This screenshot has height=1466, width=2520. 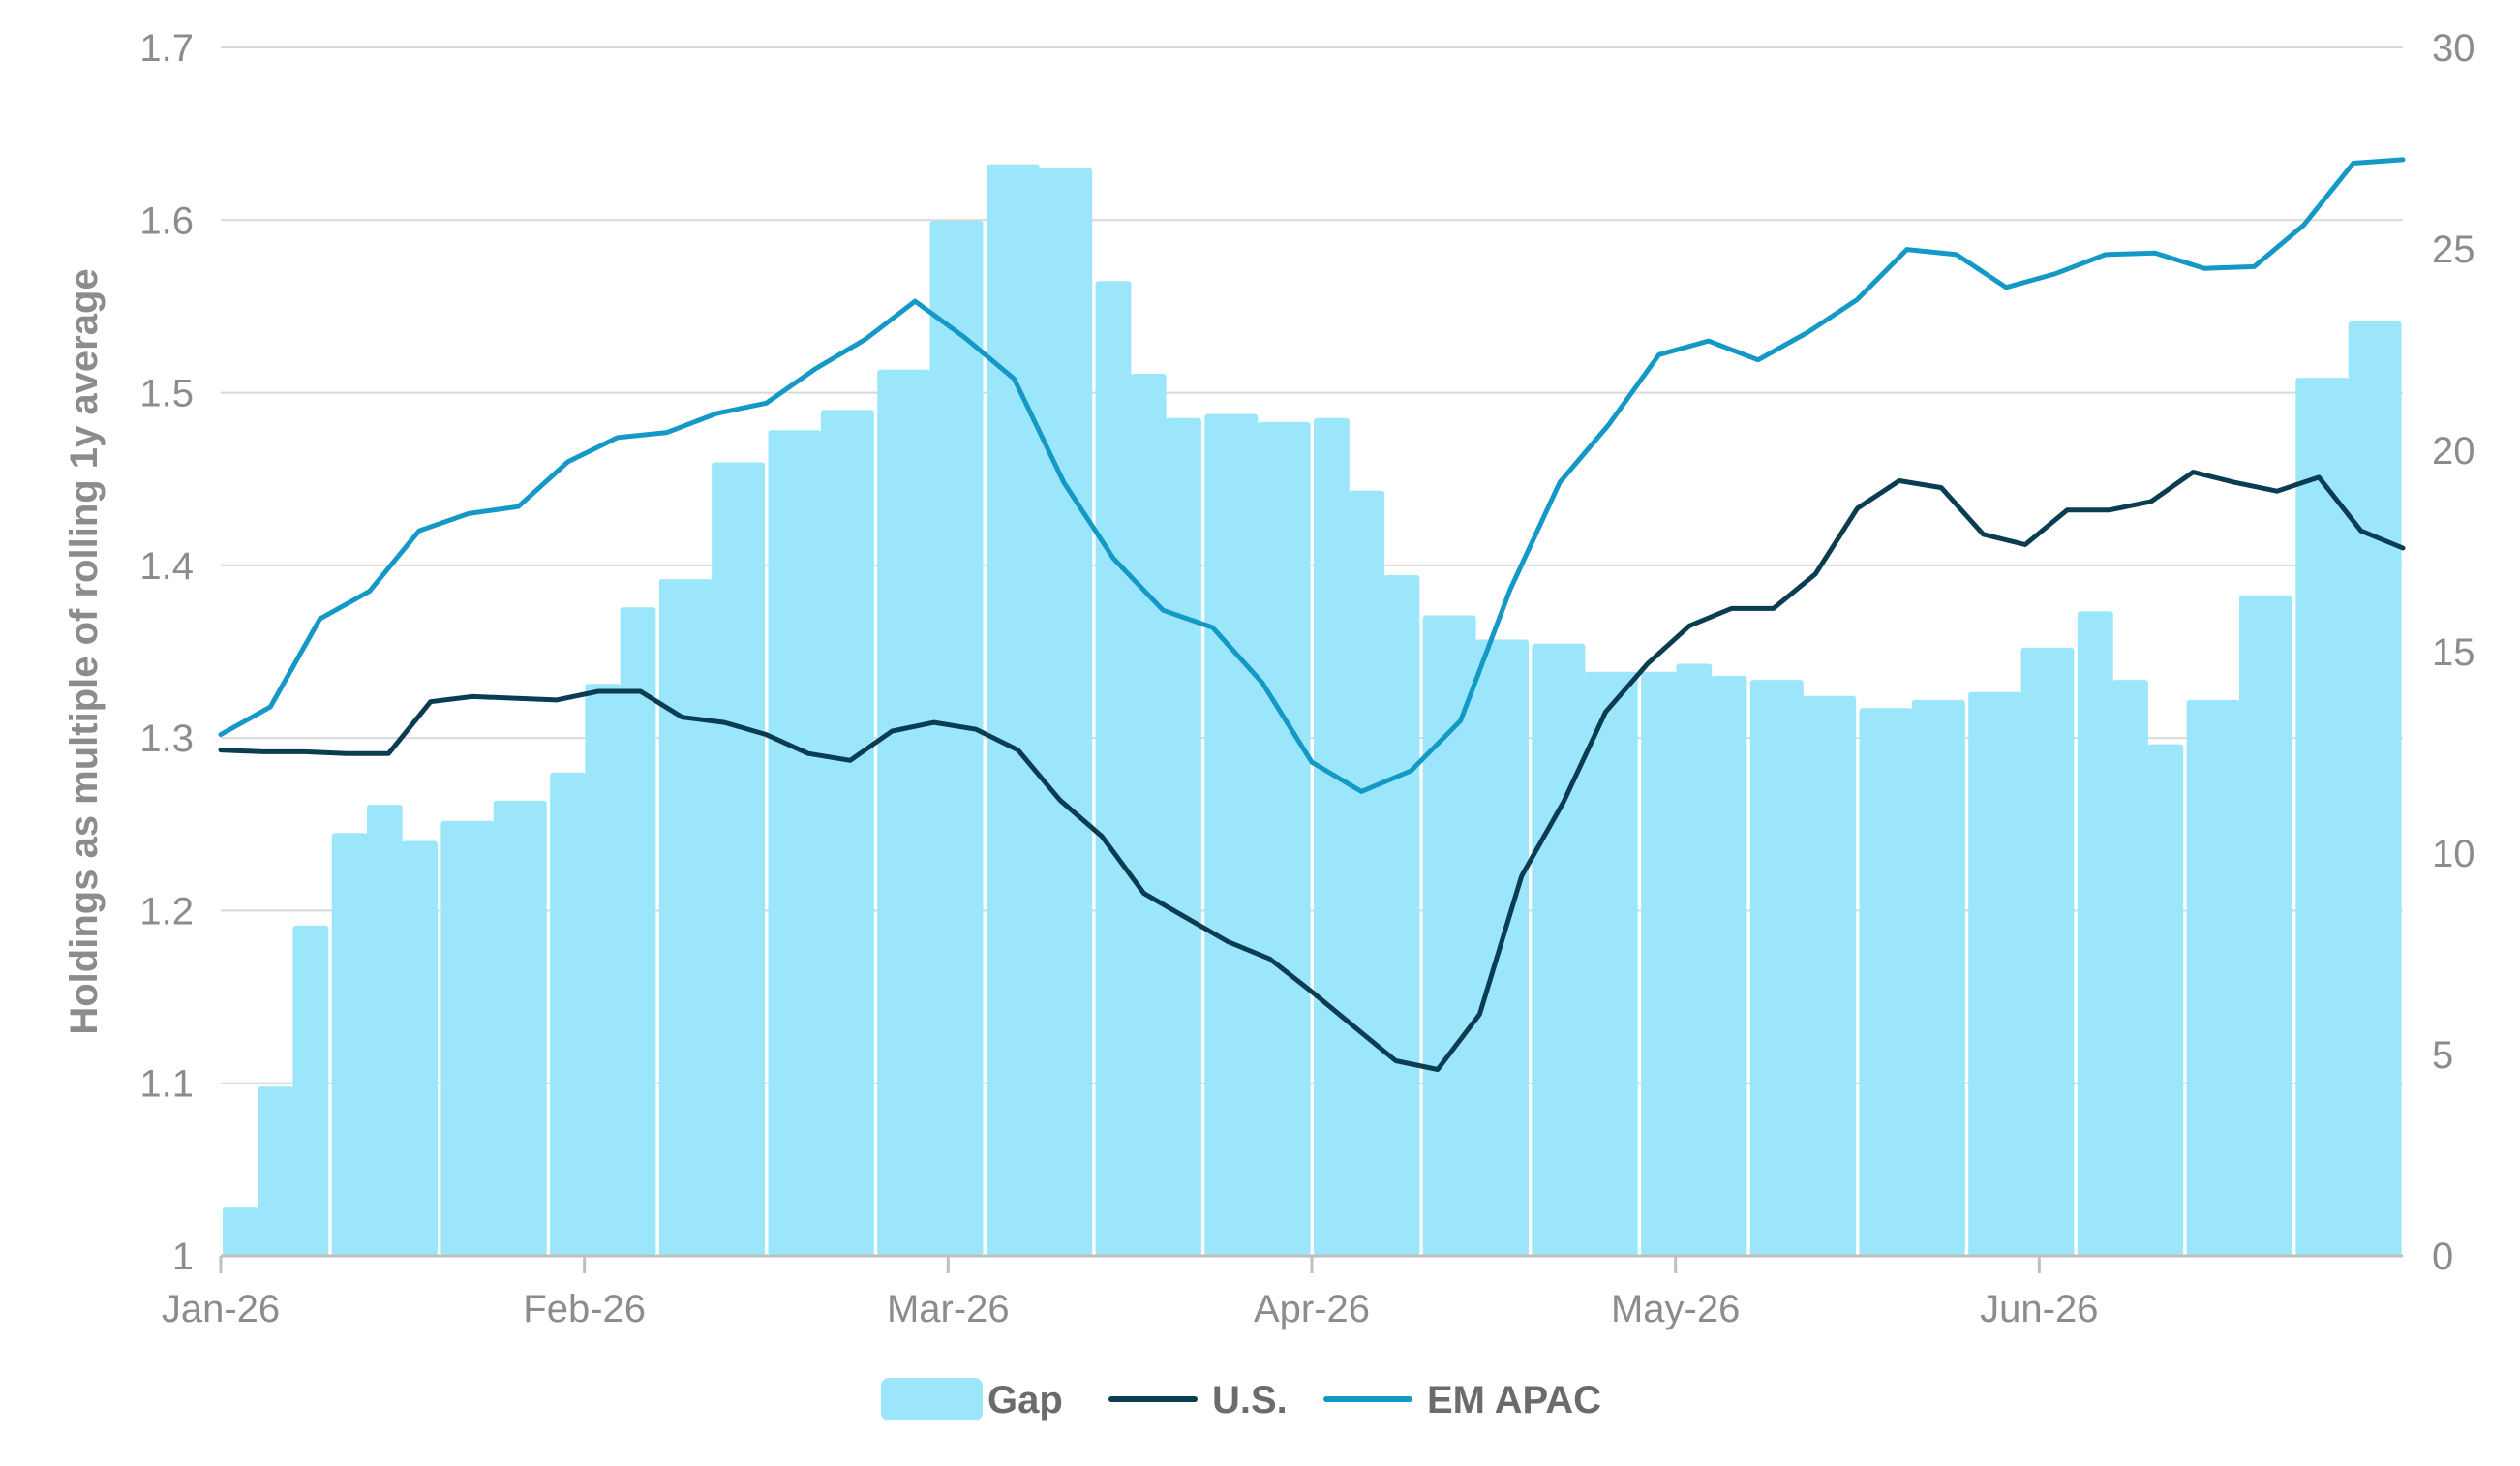 I want to click on legend-item: EM APAC, so click(x=1462, y=1400).